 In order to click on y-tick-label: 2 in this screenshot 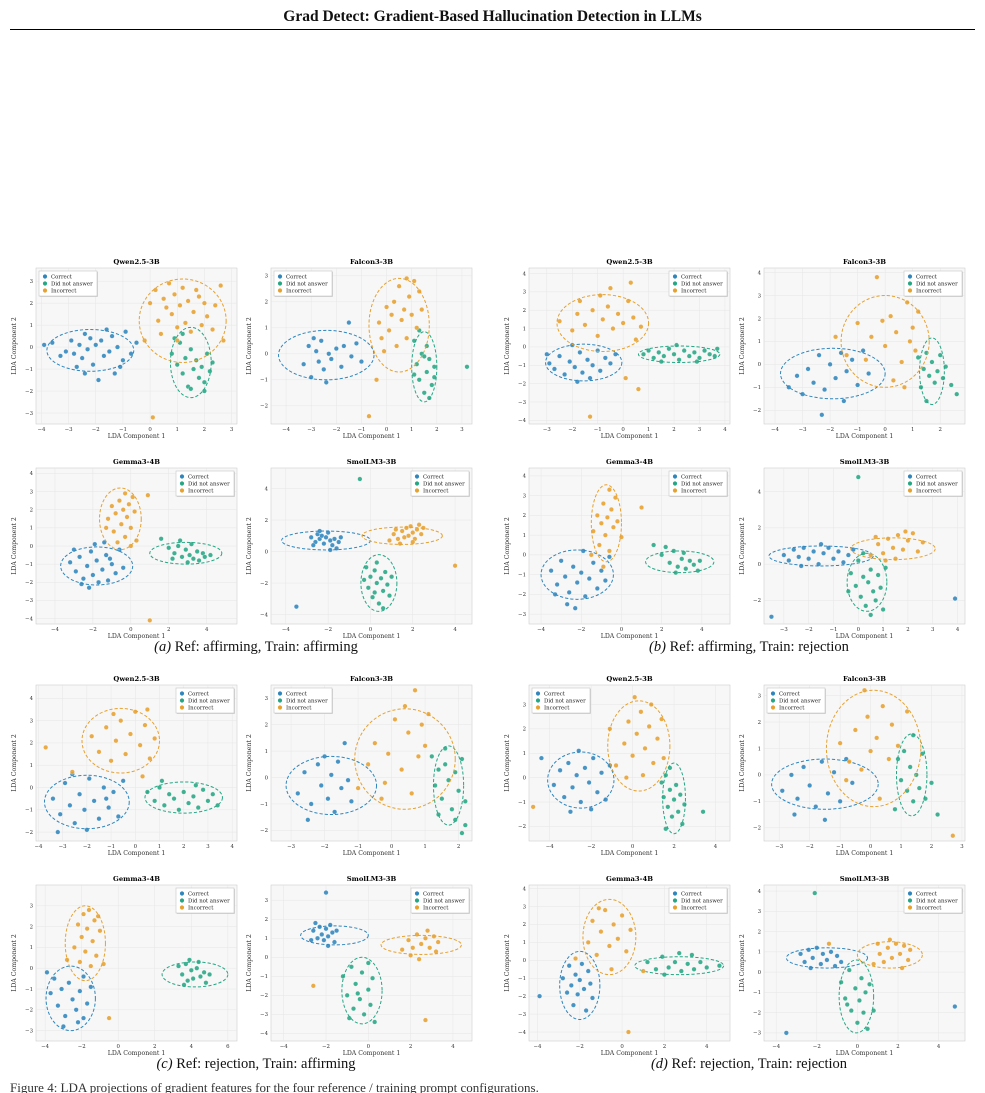, I will do `click(524, 311)`.